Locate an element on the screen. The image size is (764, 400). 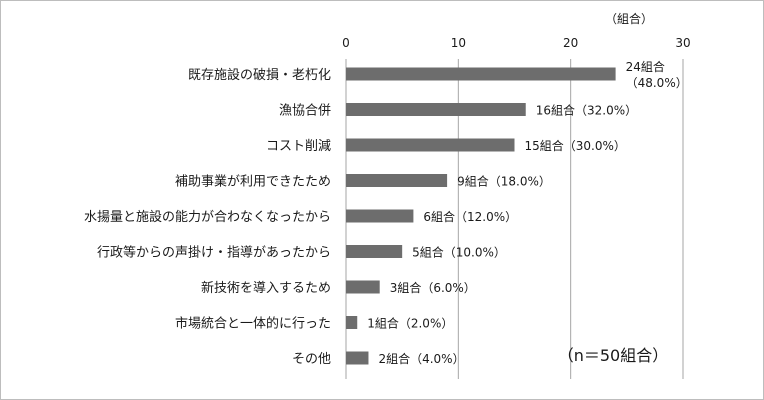
data-label: 9組合（18.0%） is located at coordinates (504, 181).